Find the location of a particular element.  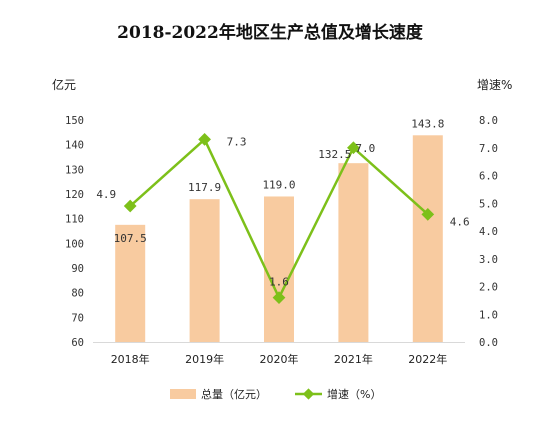

left-axis-tick-label: 130 is located at coordinates (74, 170).